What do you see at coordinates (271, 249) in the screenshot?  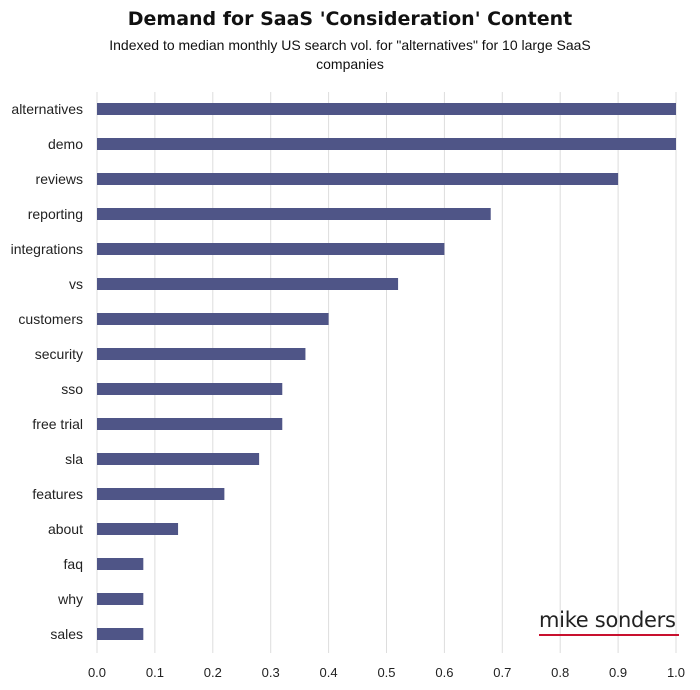 I see `bar-integrations` at bounding box center [271, 249].